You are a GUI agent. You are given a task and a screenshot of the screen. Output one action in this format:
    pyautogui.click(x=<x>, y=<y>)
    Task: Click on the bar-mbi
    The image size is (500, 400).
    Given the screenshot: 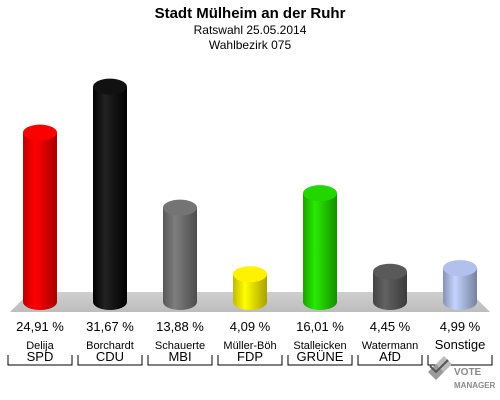 What is the action you would take?
    pyautogui.click(x=180, y=254)
    